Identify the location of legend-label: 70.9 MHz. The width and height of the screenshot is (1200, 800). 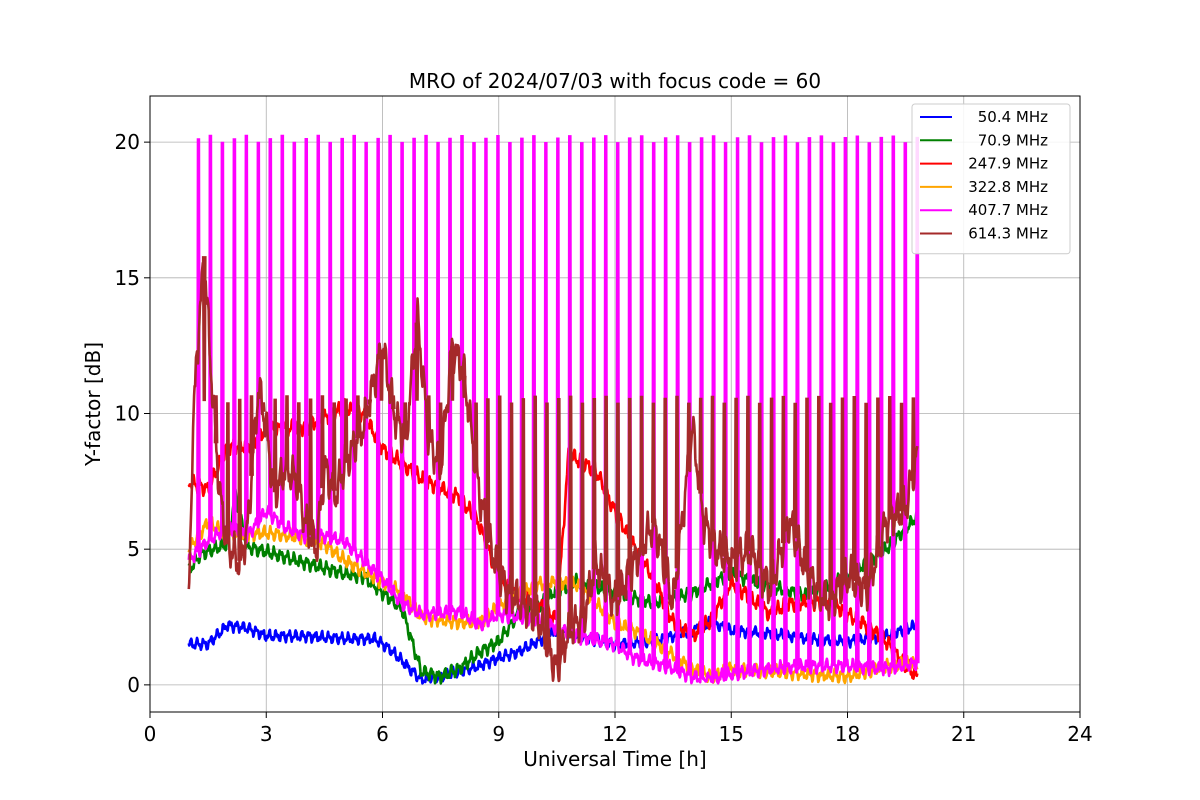
(1013, 140).